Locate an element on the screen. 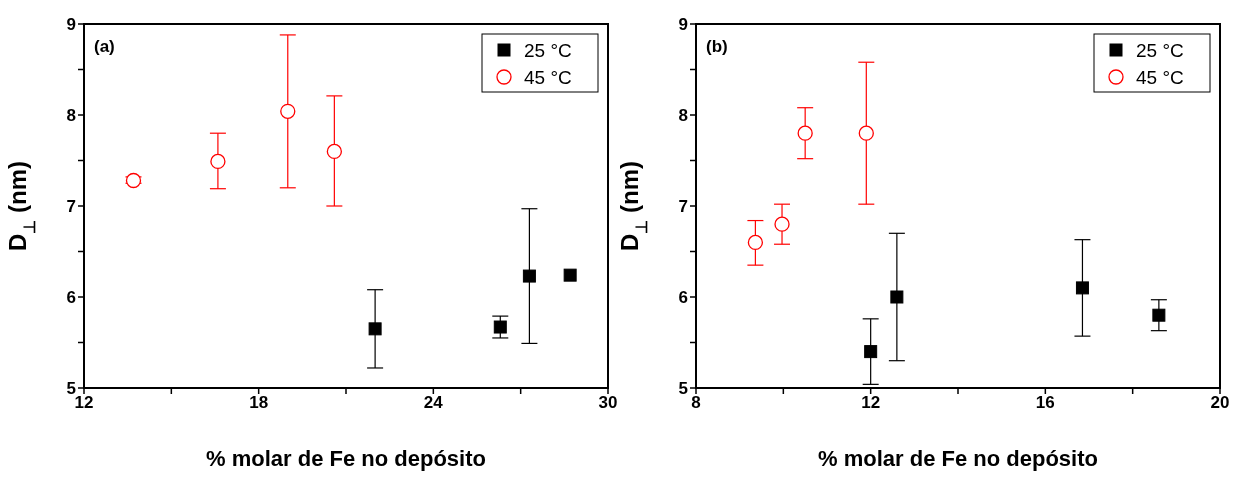 The image size is (1247, 479). annotation: (b) is located at coordinates (717, 46).